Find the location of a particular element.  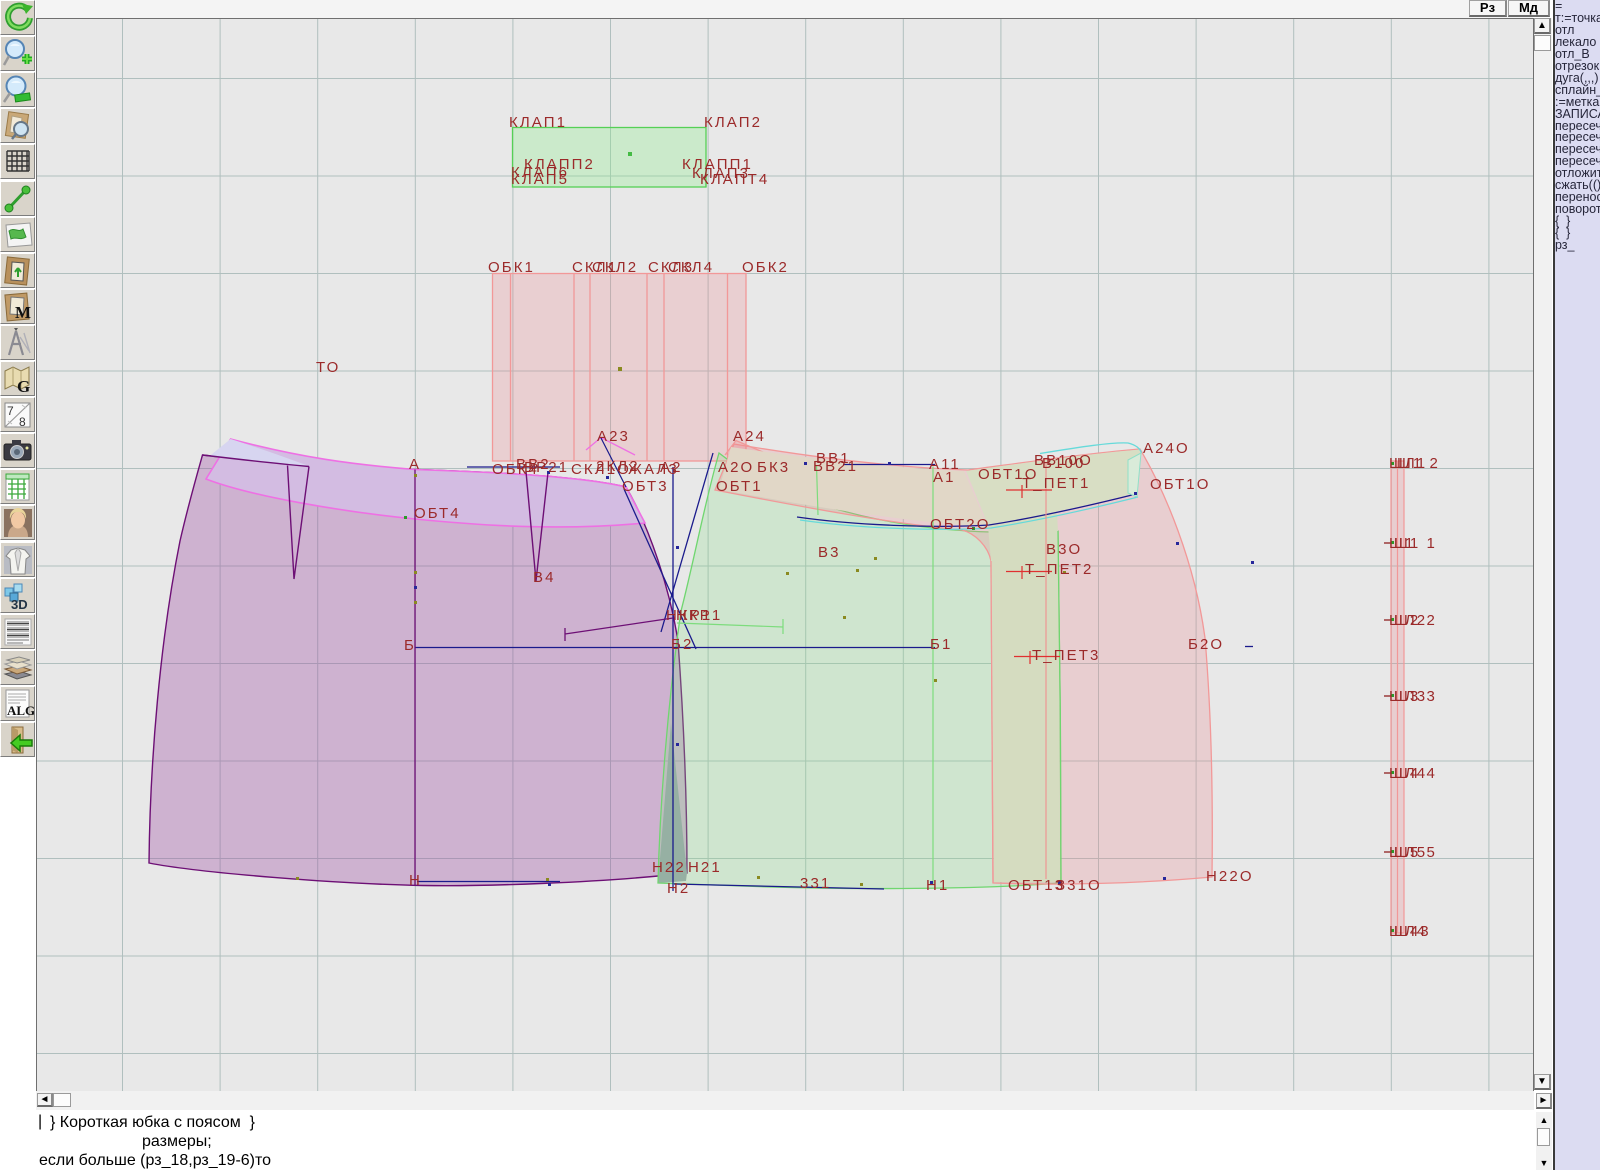

svg-text: А11 is located at coordinates (945, 464).